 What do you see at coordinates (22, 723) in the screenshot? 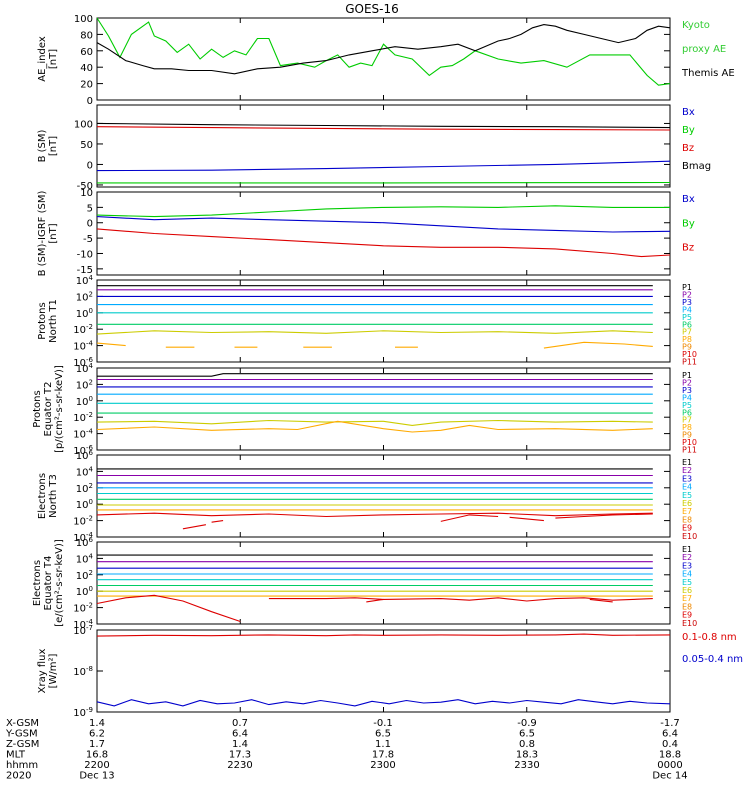
I see `footer-row-label: X-GSM` at bounding box center [22, 723].